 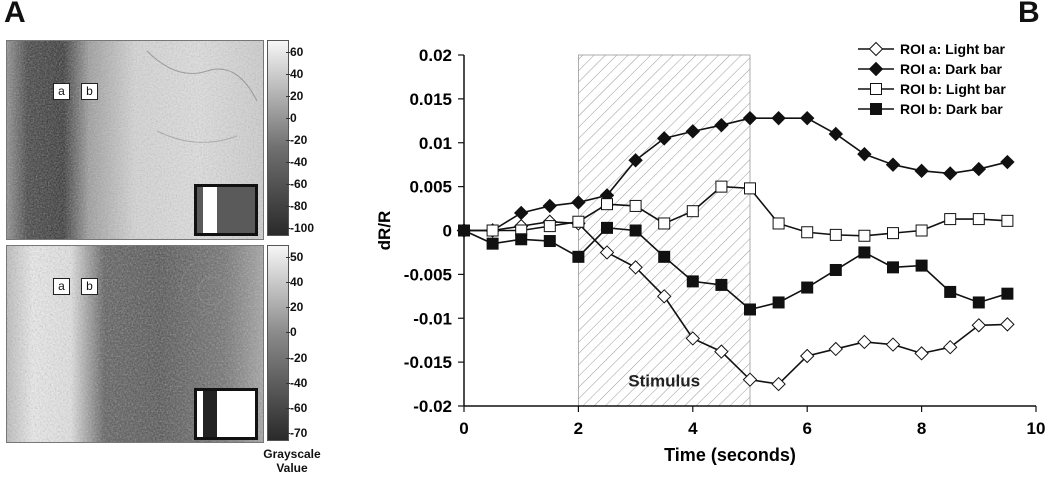 I want to click on y-tick-label: -0.02, so click(x=432, y=406).